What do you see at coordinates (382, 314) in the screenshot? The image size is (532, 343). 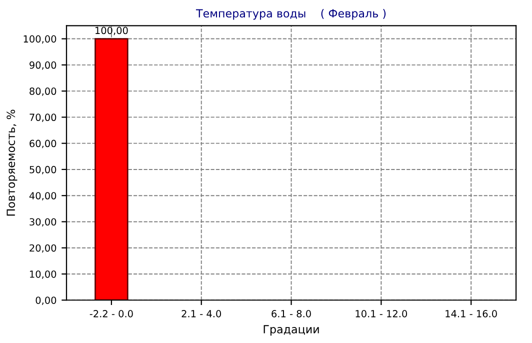 I see `x-tick-label: 10.1 - 12.0` at bounding box center [382, 314].